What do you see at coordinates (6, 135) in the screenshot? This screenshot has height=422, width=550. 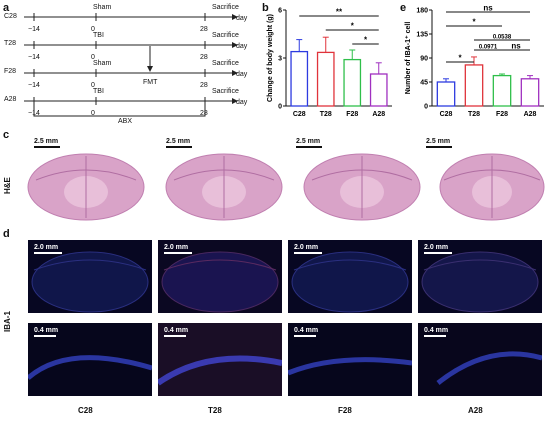 I see `panel-letter-c: c` at bounding box center [6, 135].